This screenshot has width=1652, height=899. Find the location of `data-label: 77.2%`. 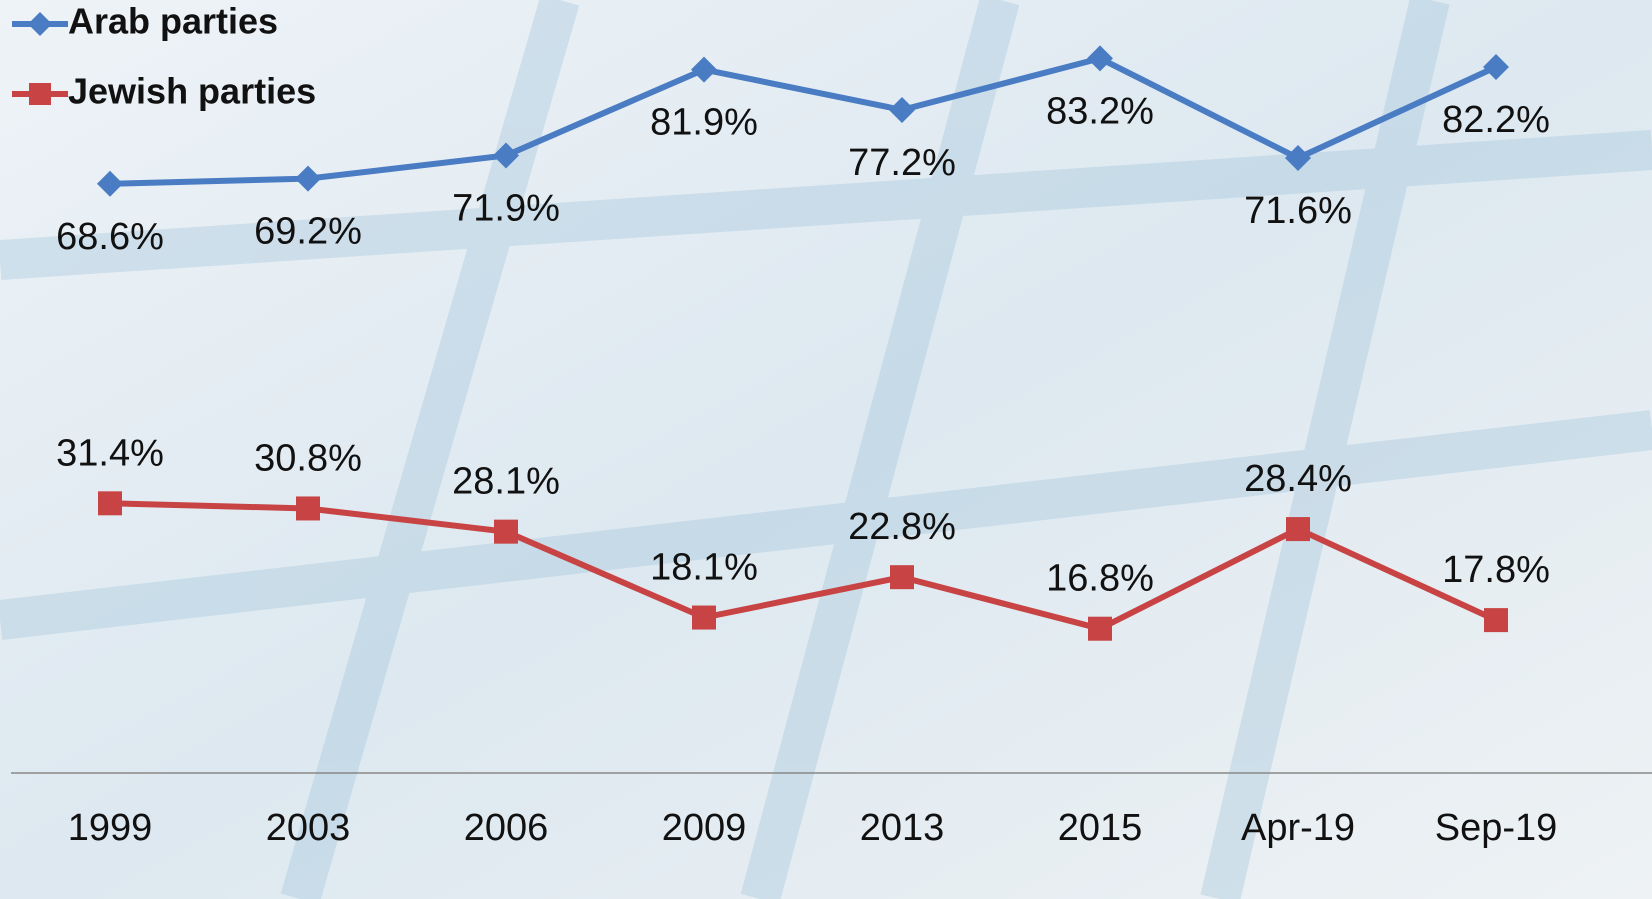

data-label: 77.2% is located at coordinates (902, 163).